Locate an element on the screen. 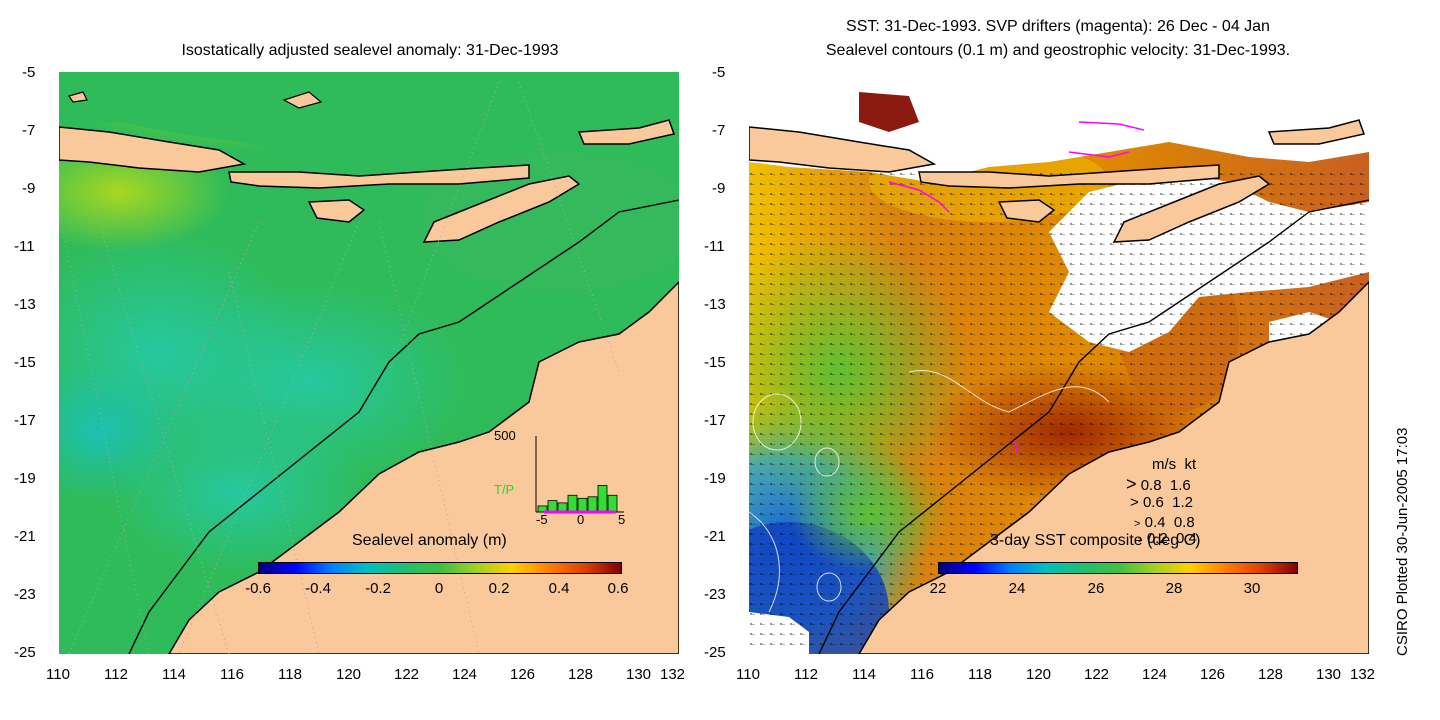  right-xtick: 126 is located at coordinates (1213, 674).